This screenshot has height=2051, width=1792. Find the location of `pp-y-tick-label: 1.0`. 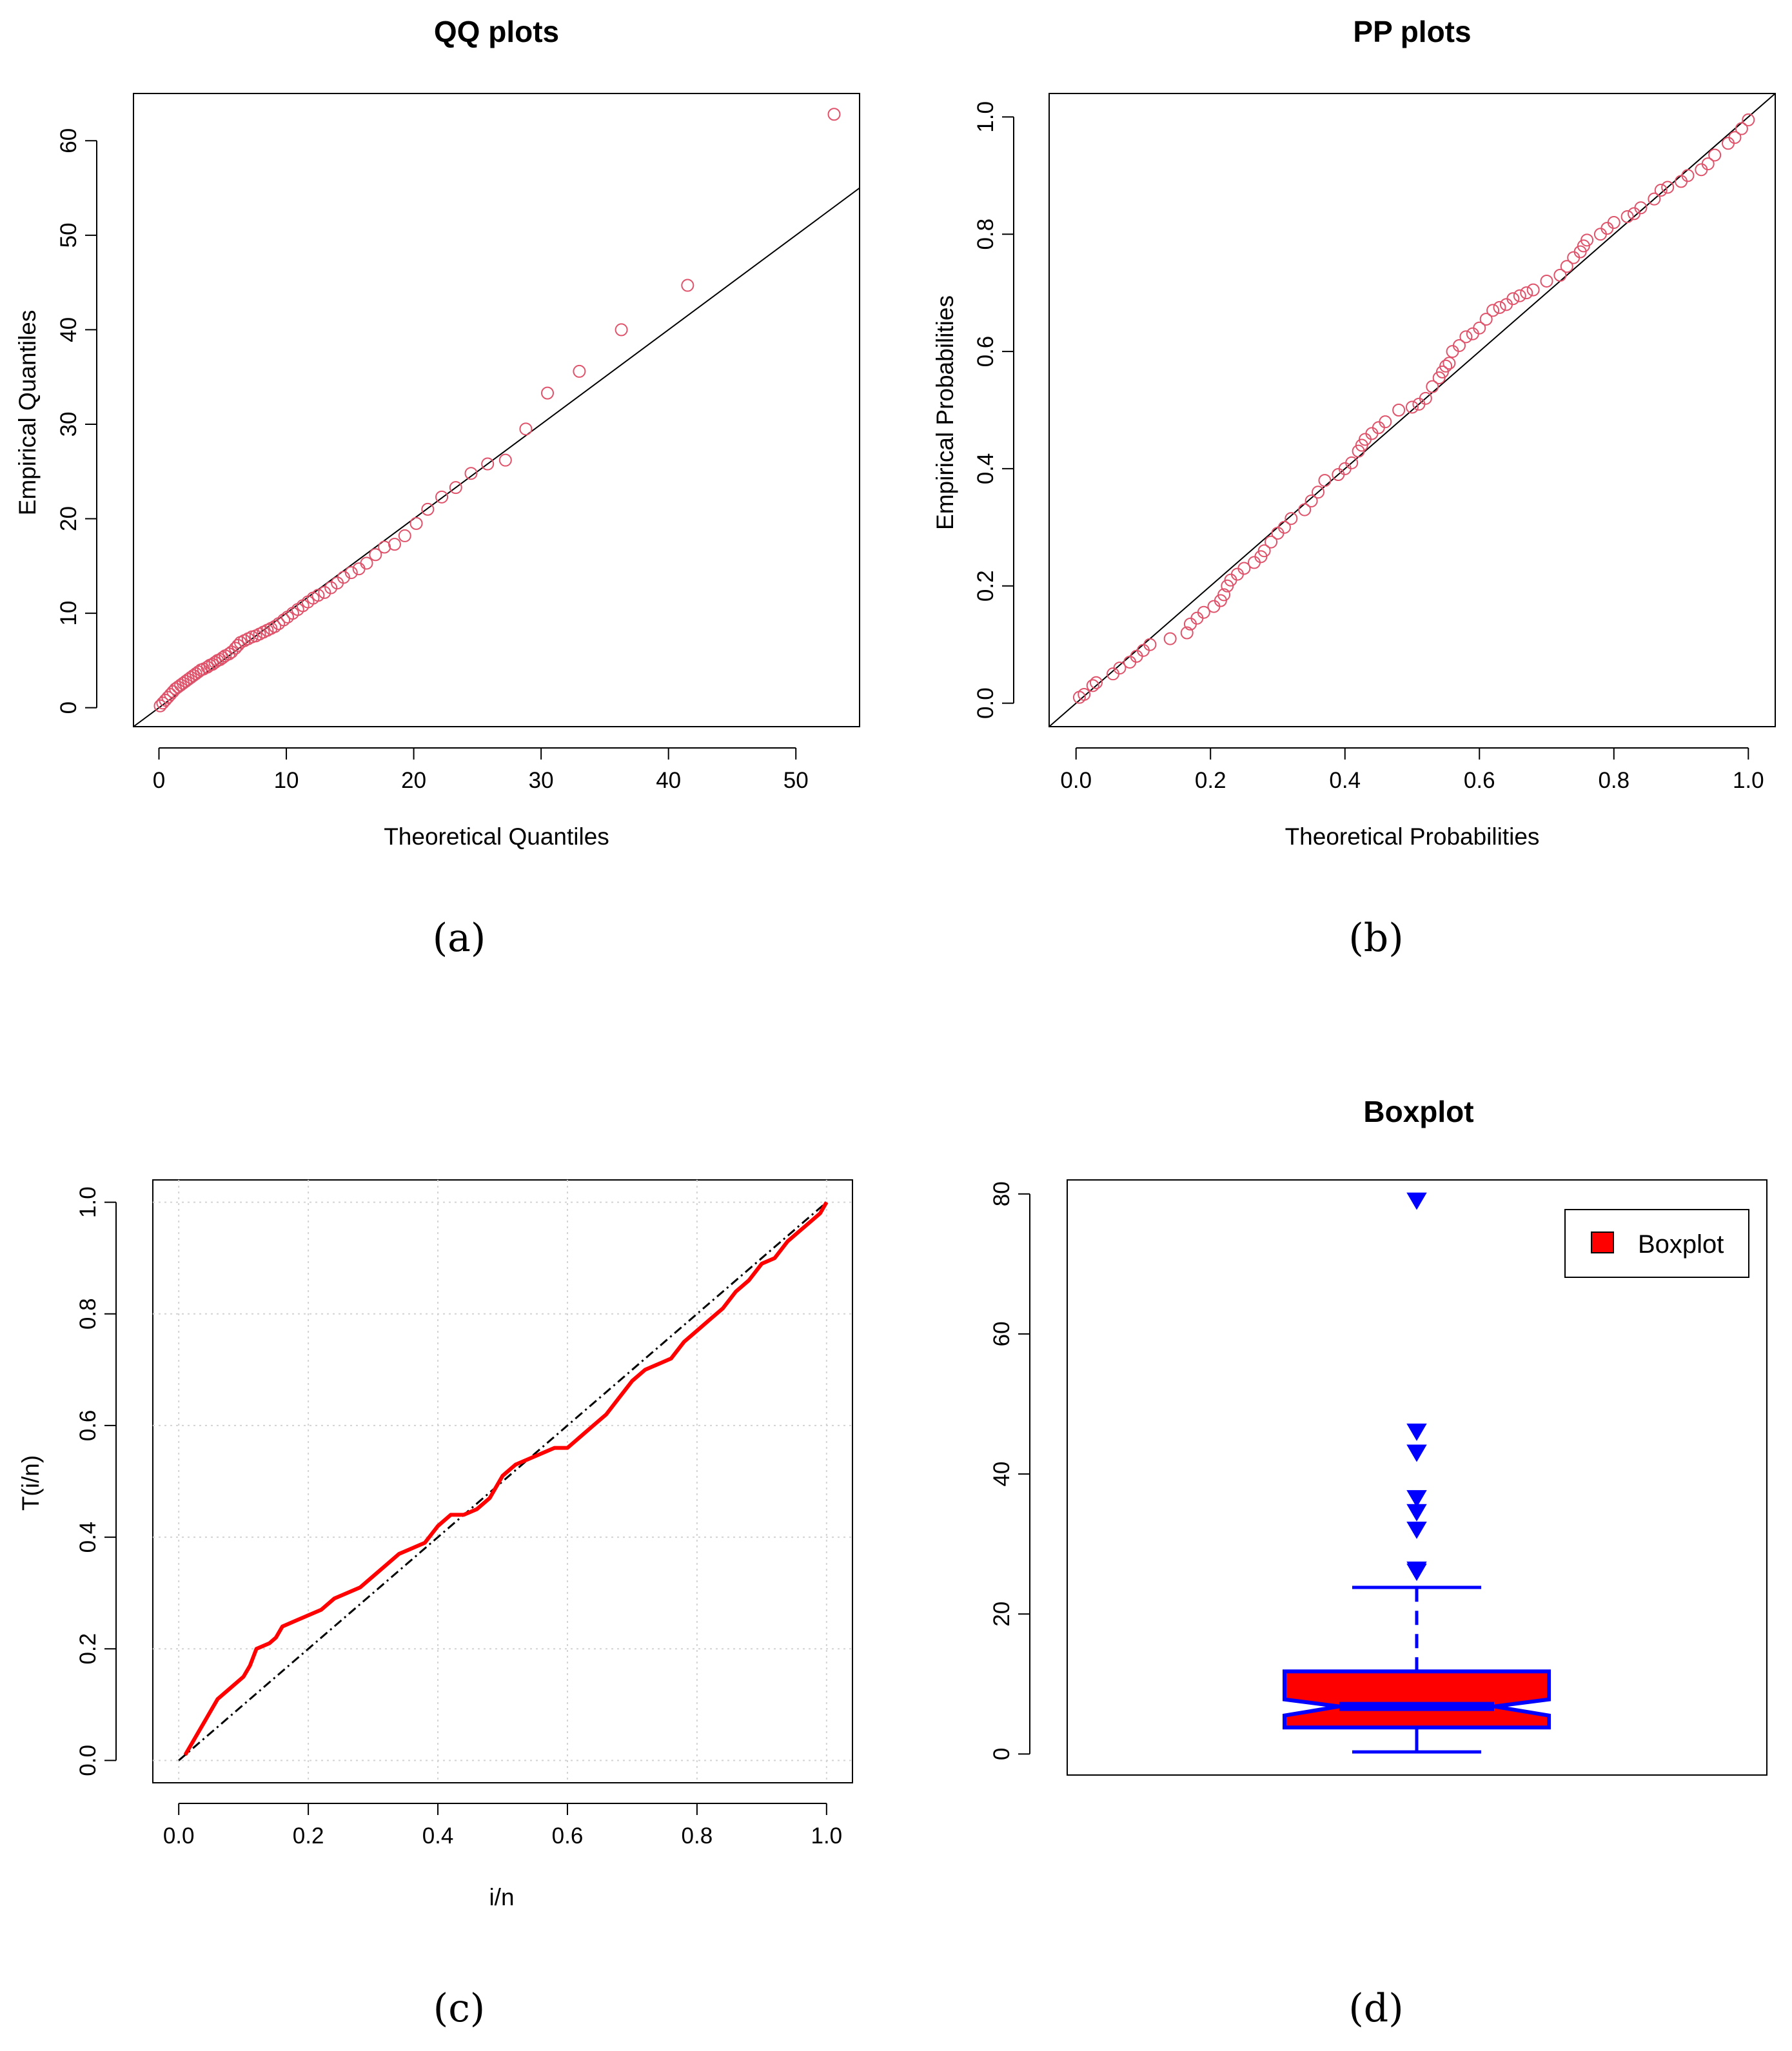

pp-y-tick-label: 1.0 is located at coordinates (985, 117).